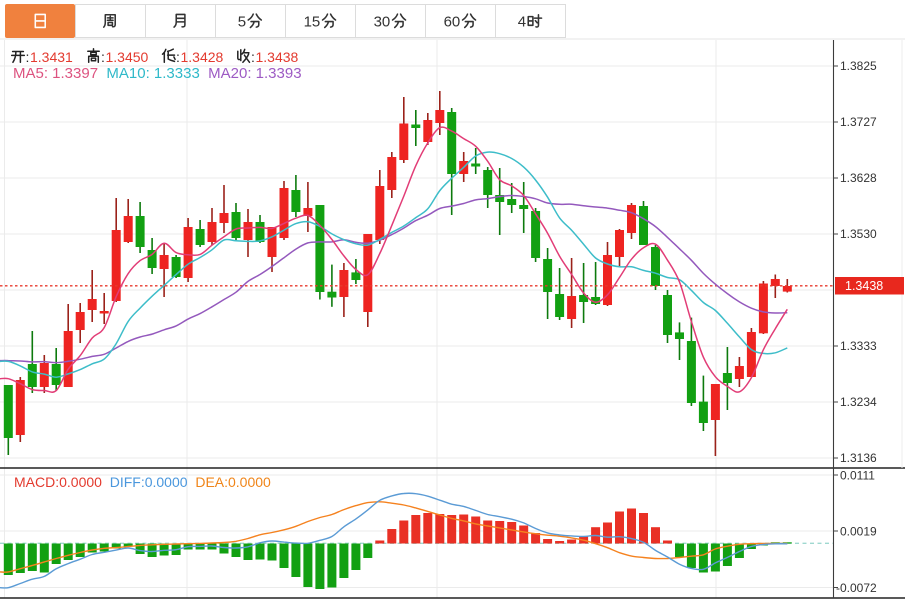  Describe the element at coordinates (858, 458) in the screenshot. I see `svg-text: 1.3136` at that location.